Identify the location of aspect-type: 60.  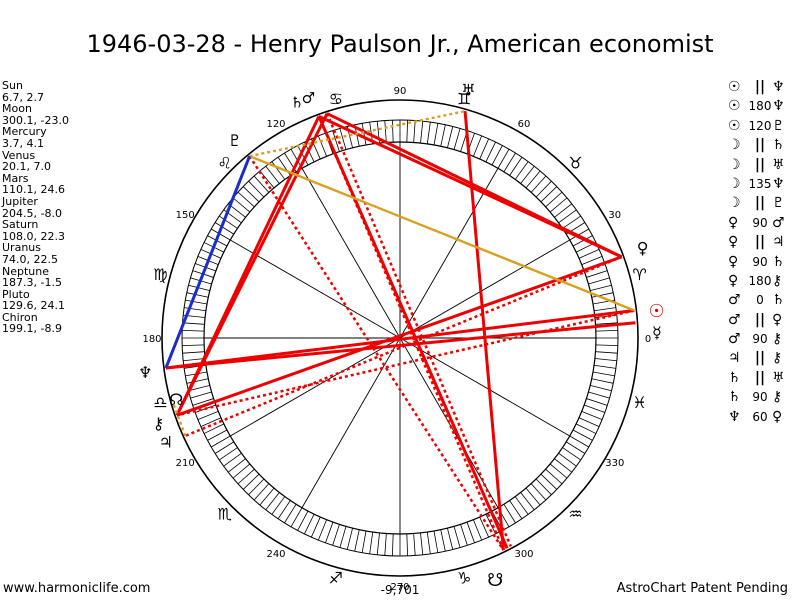
(760, 416).